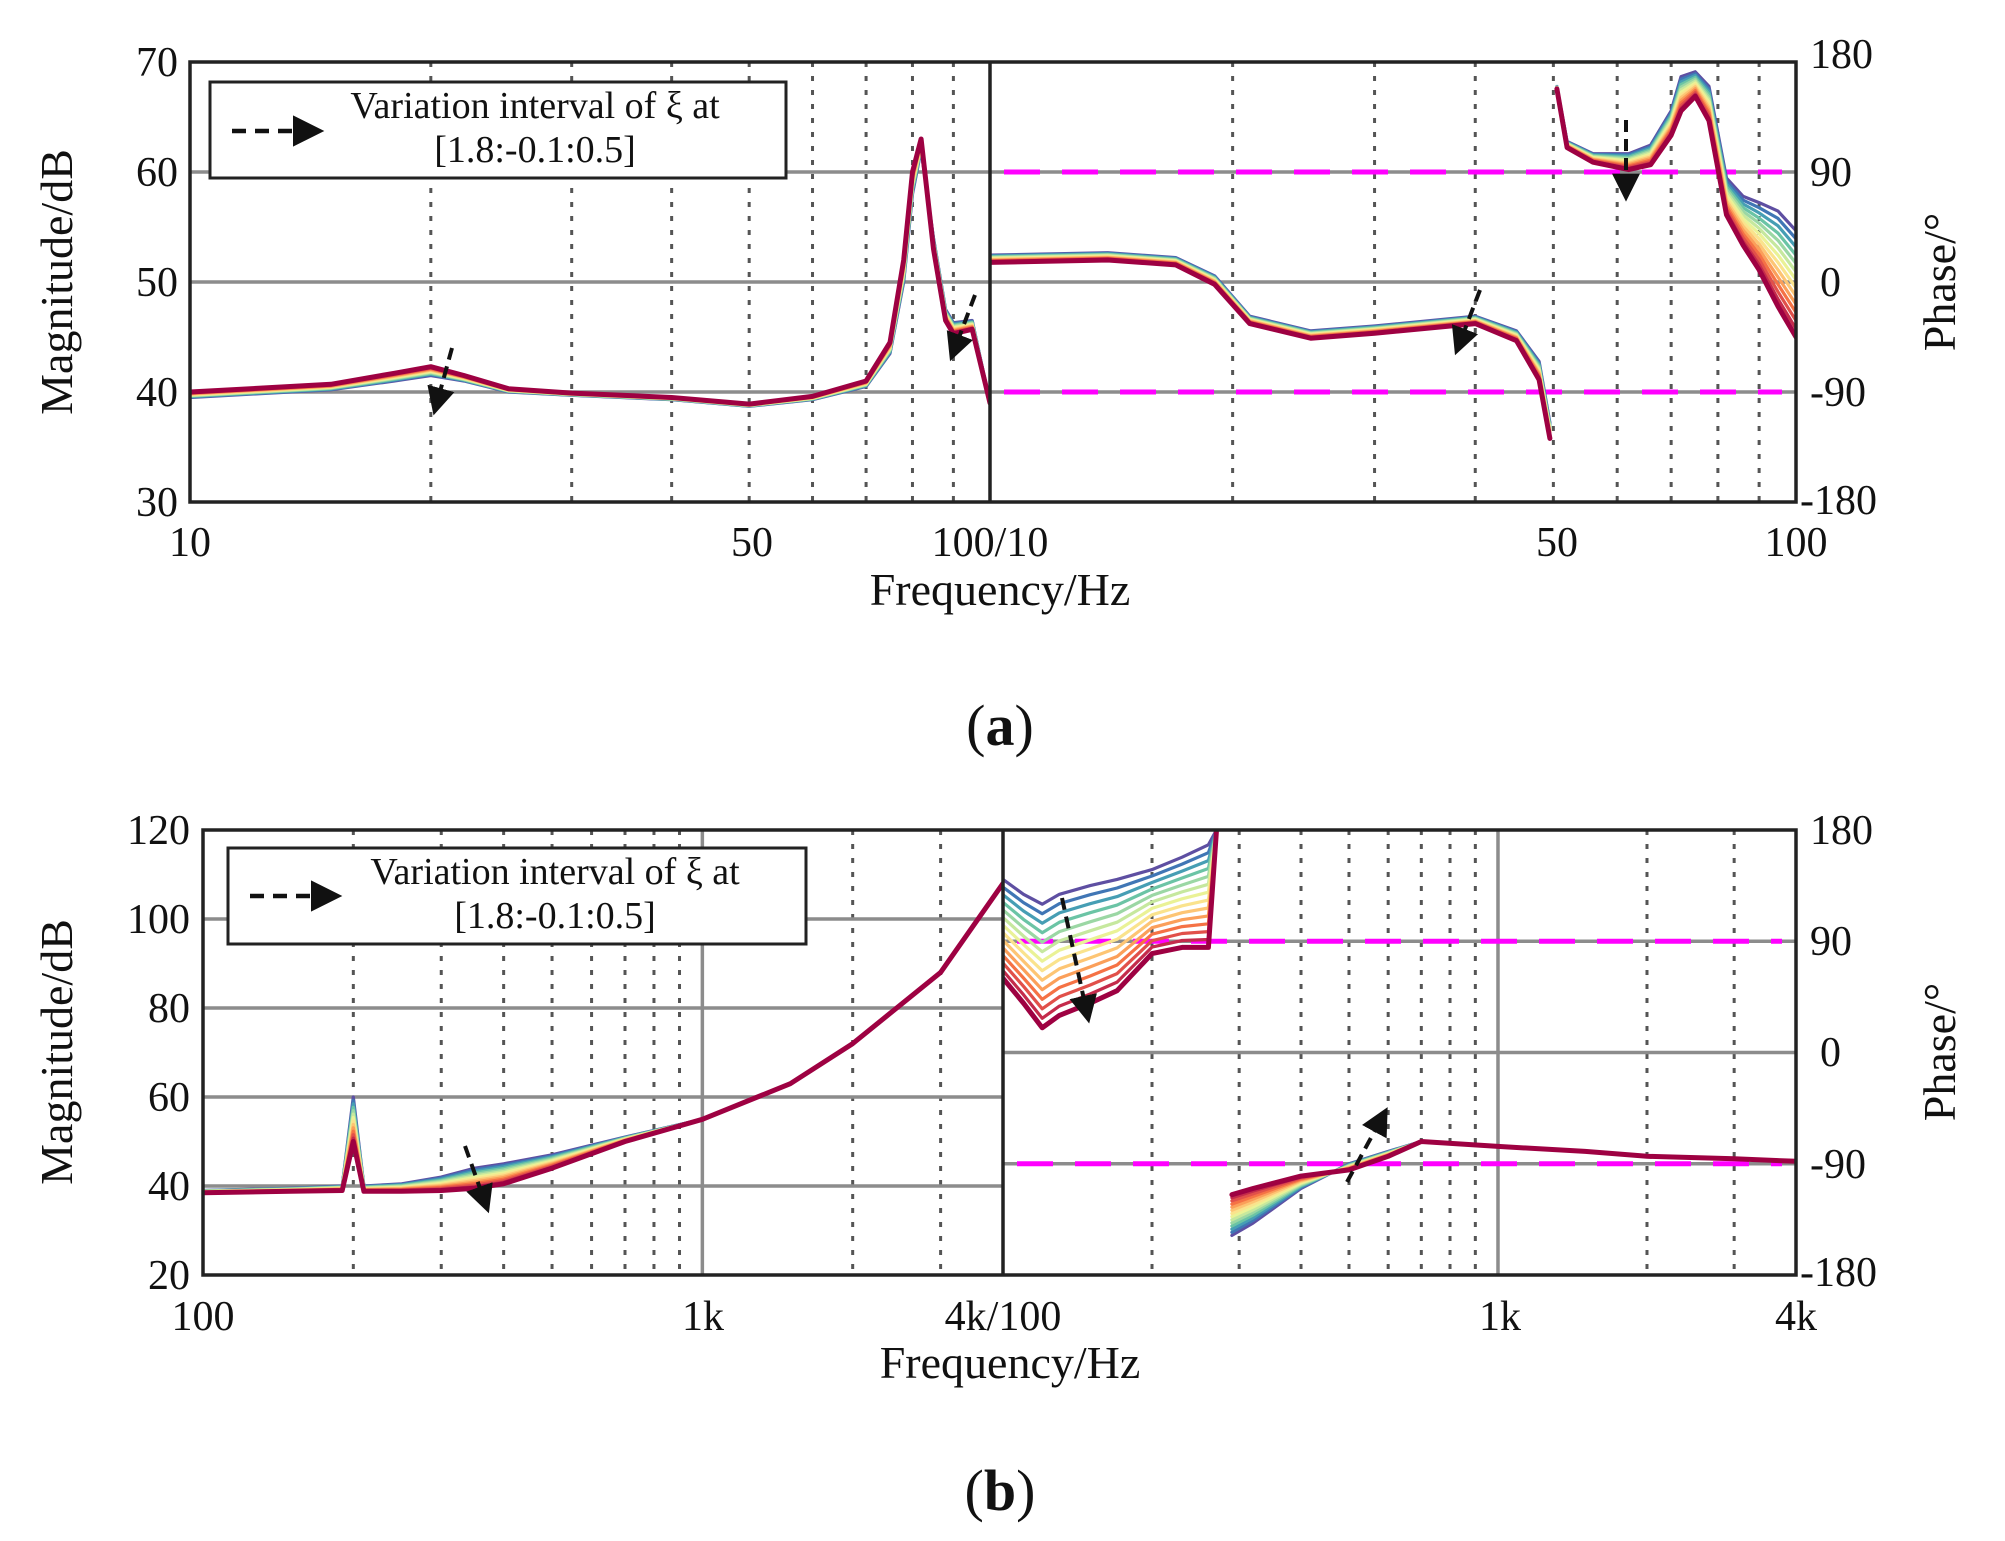  I want to click on panel-b-phase-curves, so click(1399, 1033).